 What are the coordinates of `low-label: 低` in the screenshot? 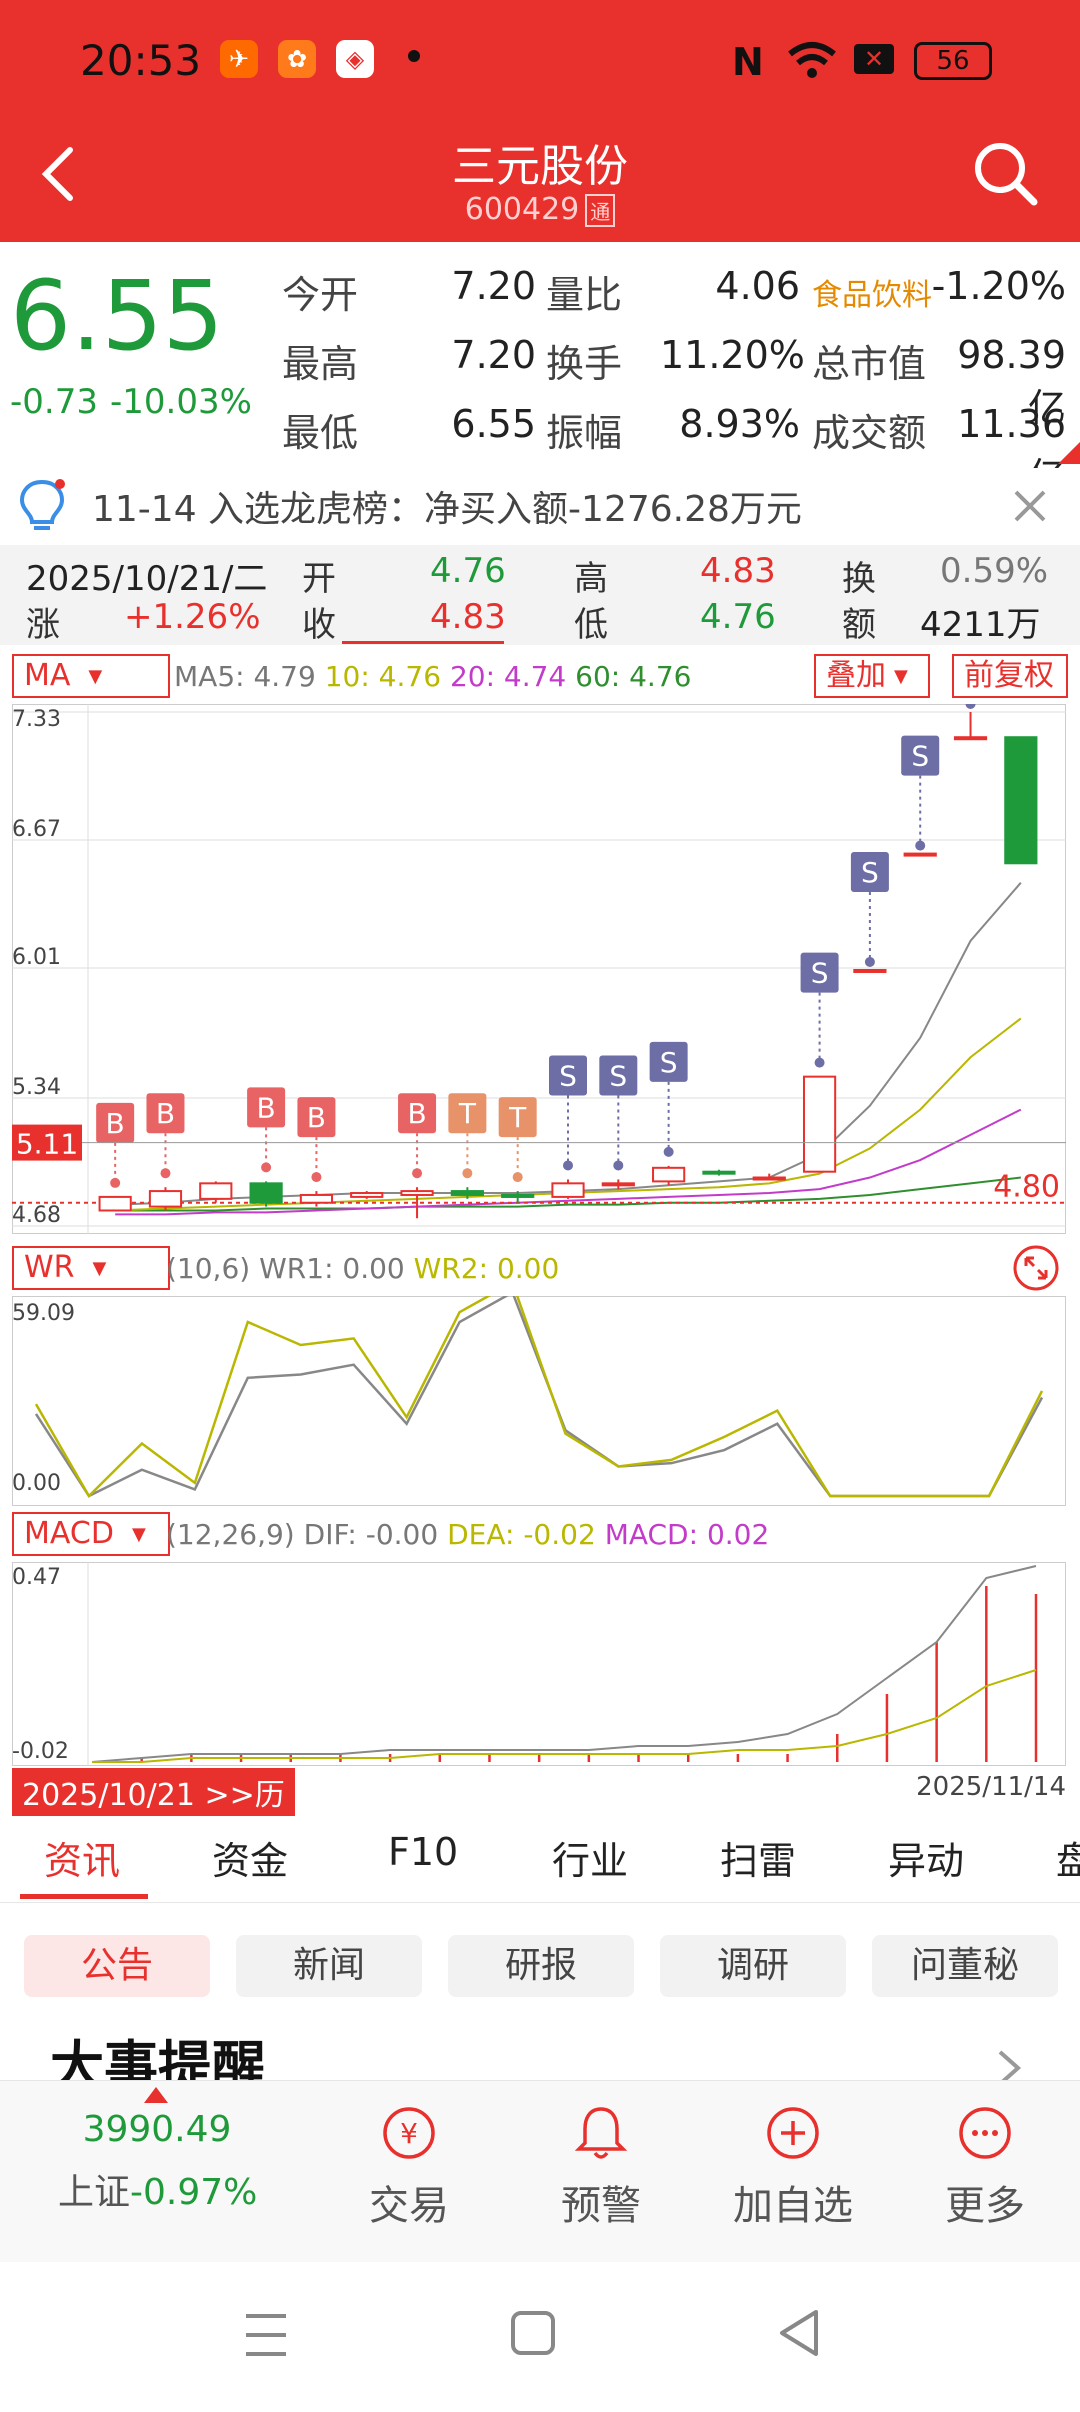 It's located at (591, 625).